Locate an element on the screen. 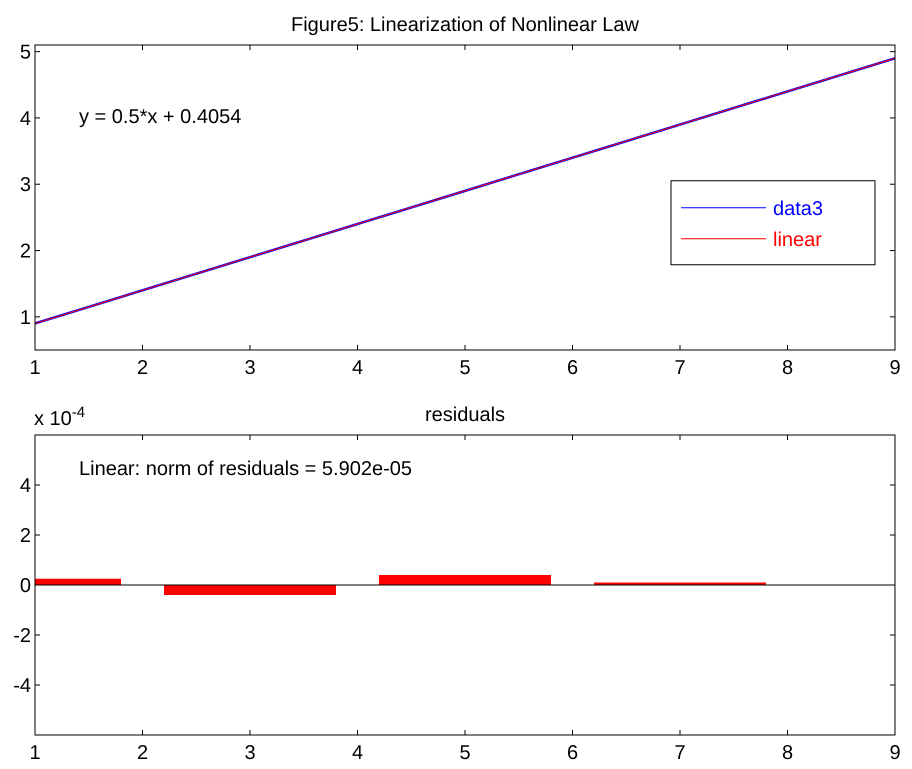  annotation: y = 0.5*x + 0.4054 is located at coordinates (160, 117).